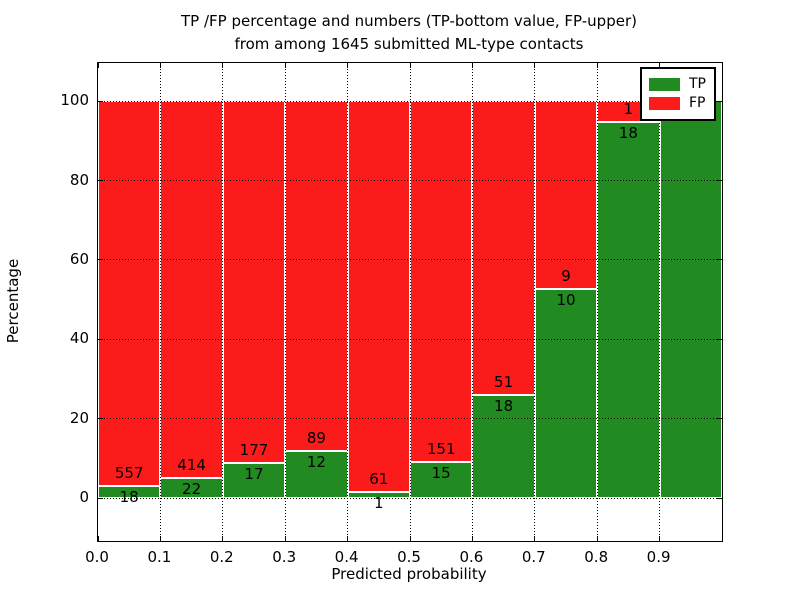 The width and height of the screenshot is (800, 600). What do you see at coordinates (191, 465) in the screenshot?
I see `bar-label-fp: 414` at bounding box center [191, 465].